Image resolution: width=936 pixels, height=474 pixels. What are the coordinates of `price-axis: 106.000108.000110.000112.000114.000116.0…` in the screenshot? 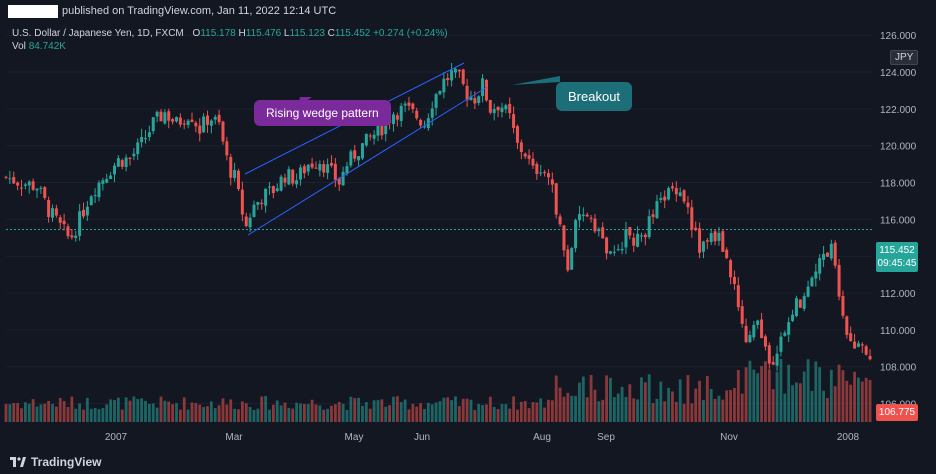 It's located at (898, 220).